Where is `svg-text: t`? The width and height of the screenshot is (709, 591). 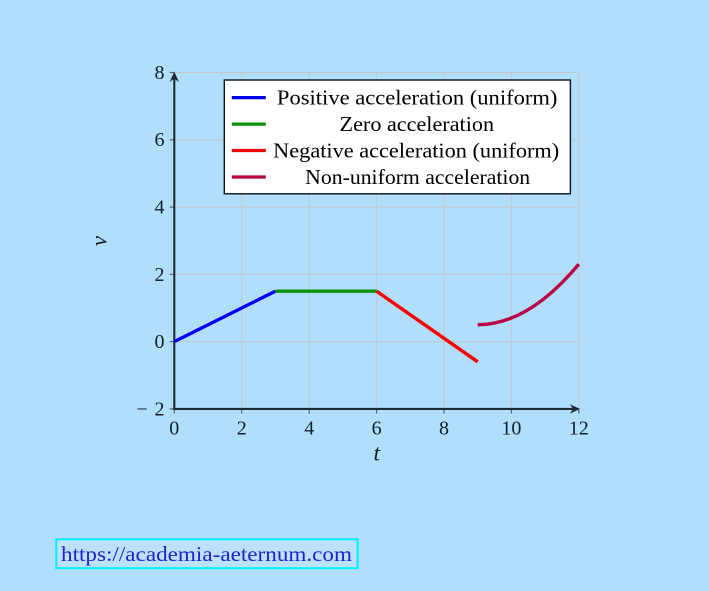
svg-text: t is located at coordinates (377, 454).